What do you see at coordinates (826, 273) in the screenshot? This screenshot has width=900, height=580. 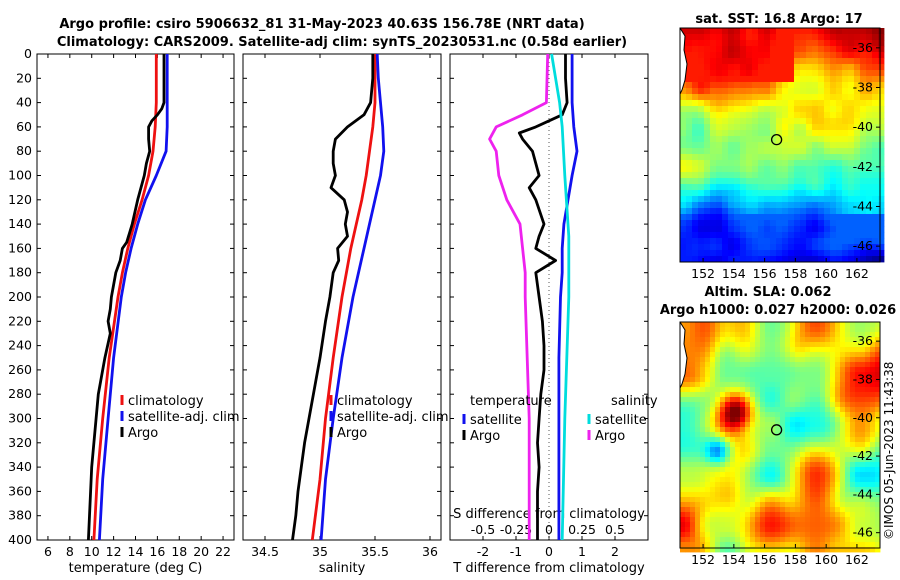 I see `lon-tick-label: 160` at bounding box center [826, 273].